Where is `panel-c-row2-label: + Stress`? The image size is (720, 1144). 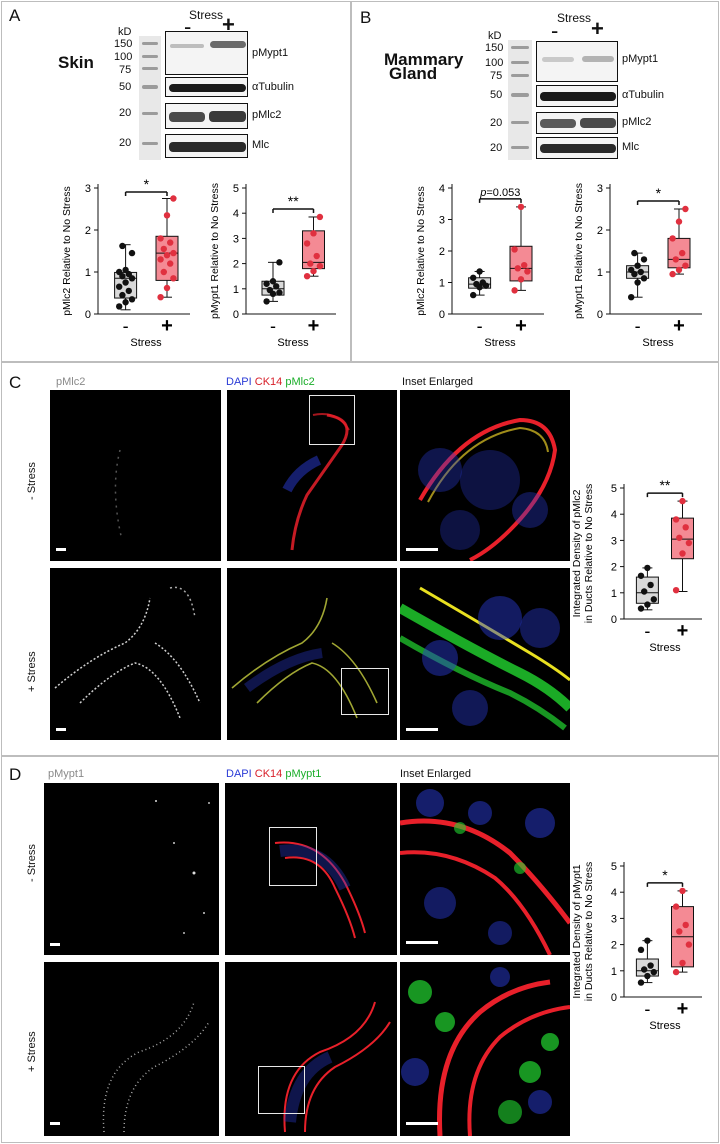 panel-c-row2-label: + Stress is located at coordinates (32, 671).